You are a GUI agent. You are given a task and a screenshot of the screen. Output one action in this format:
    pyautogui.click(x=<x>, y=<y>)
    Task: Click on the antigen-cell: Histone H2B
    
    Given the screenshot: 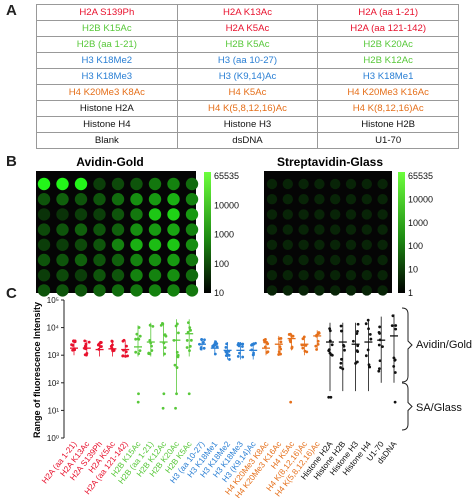 What is the action you would take?
    pyautogui.click(x=388, y=124)
    